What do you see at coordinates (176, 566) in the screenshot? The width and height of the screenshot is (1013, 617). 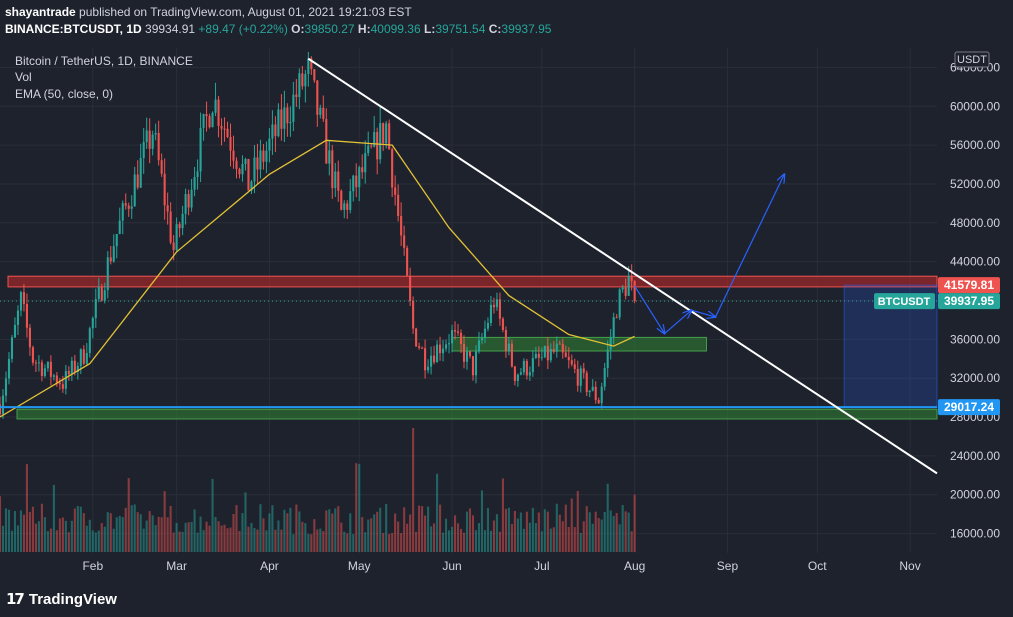 I see `x-tick-label: Mar` at bounding box center [176, 566].